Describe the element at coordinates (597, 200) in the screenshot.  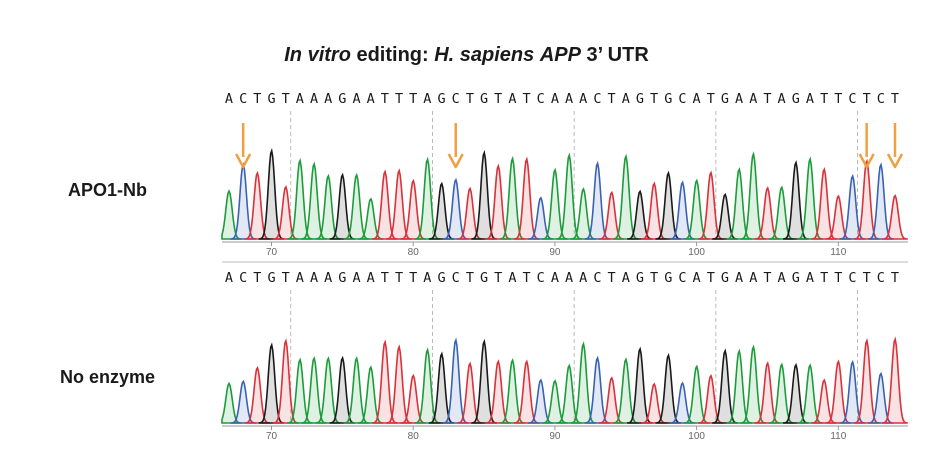
I see `peak-C` at that location.